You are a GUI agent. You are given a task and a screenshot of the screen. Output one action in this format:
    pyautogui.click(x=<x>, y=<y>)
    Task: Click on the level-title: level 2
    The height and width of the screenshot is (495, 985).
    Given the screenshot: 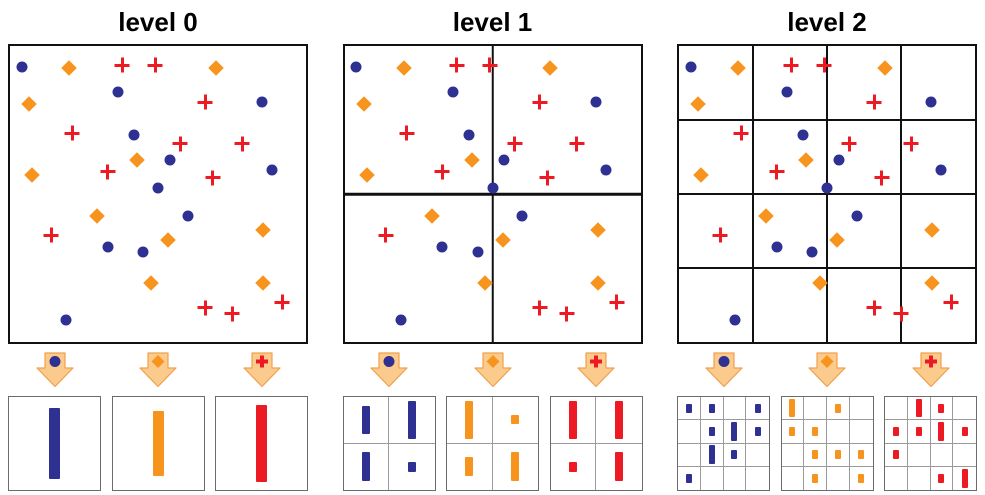 What is the action you would take?
    pyautogui.click(x=827, y=22)
    